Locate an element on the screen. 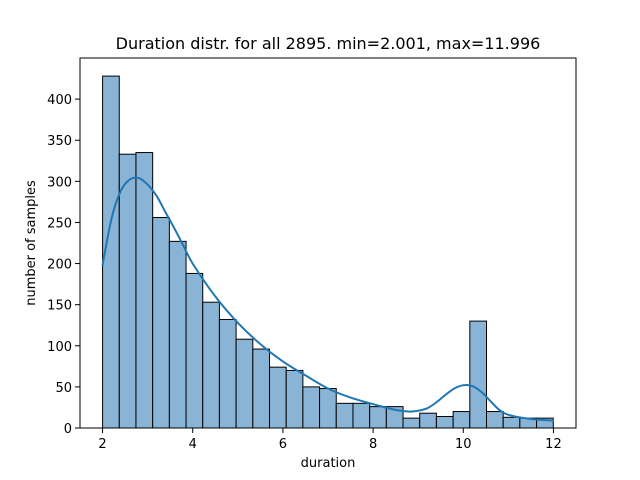 Image resolution: width=640 pixels, height=480 pixels. y-axis-label: number of samples is located at coordinates (31, 243).